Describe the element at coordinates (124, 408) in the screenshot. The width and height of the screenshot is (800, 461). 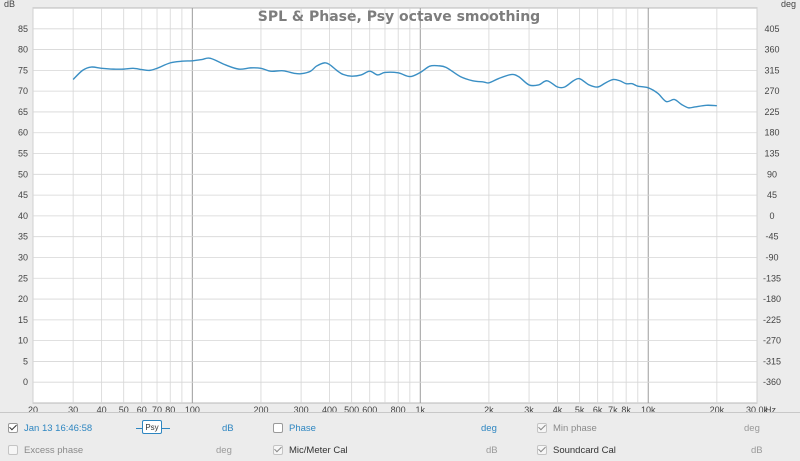
I see `x-tick-label: 50` at that location.